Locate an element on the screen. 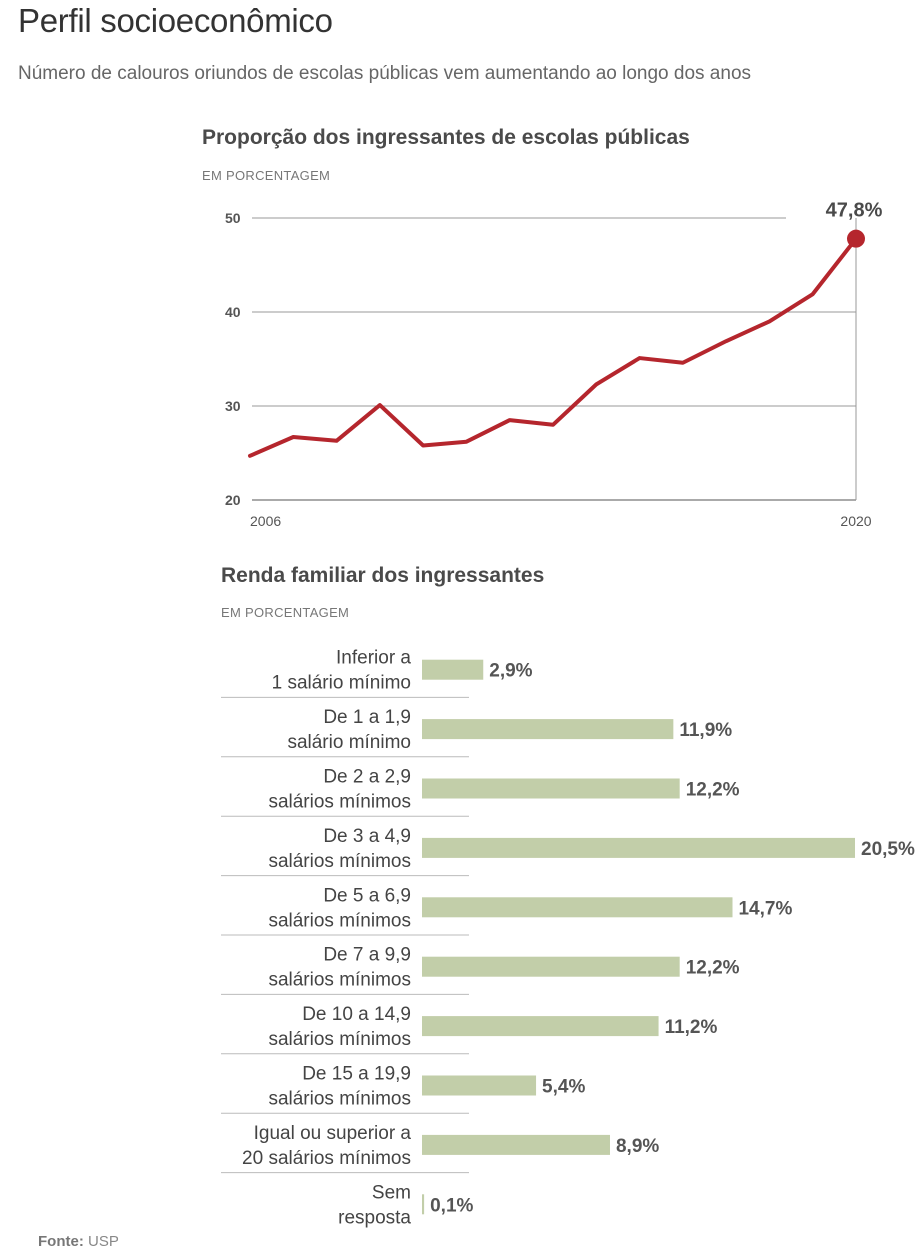 The height and width of the screenshot is (1258, 922). category-label-line1: De 1 a 1,9 is located at coordinates (367, 717).